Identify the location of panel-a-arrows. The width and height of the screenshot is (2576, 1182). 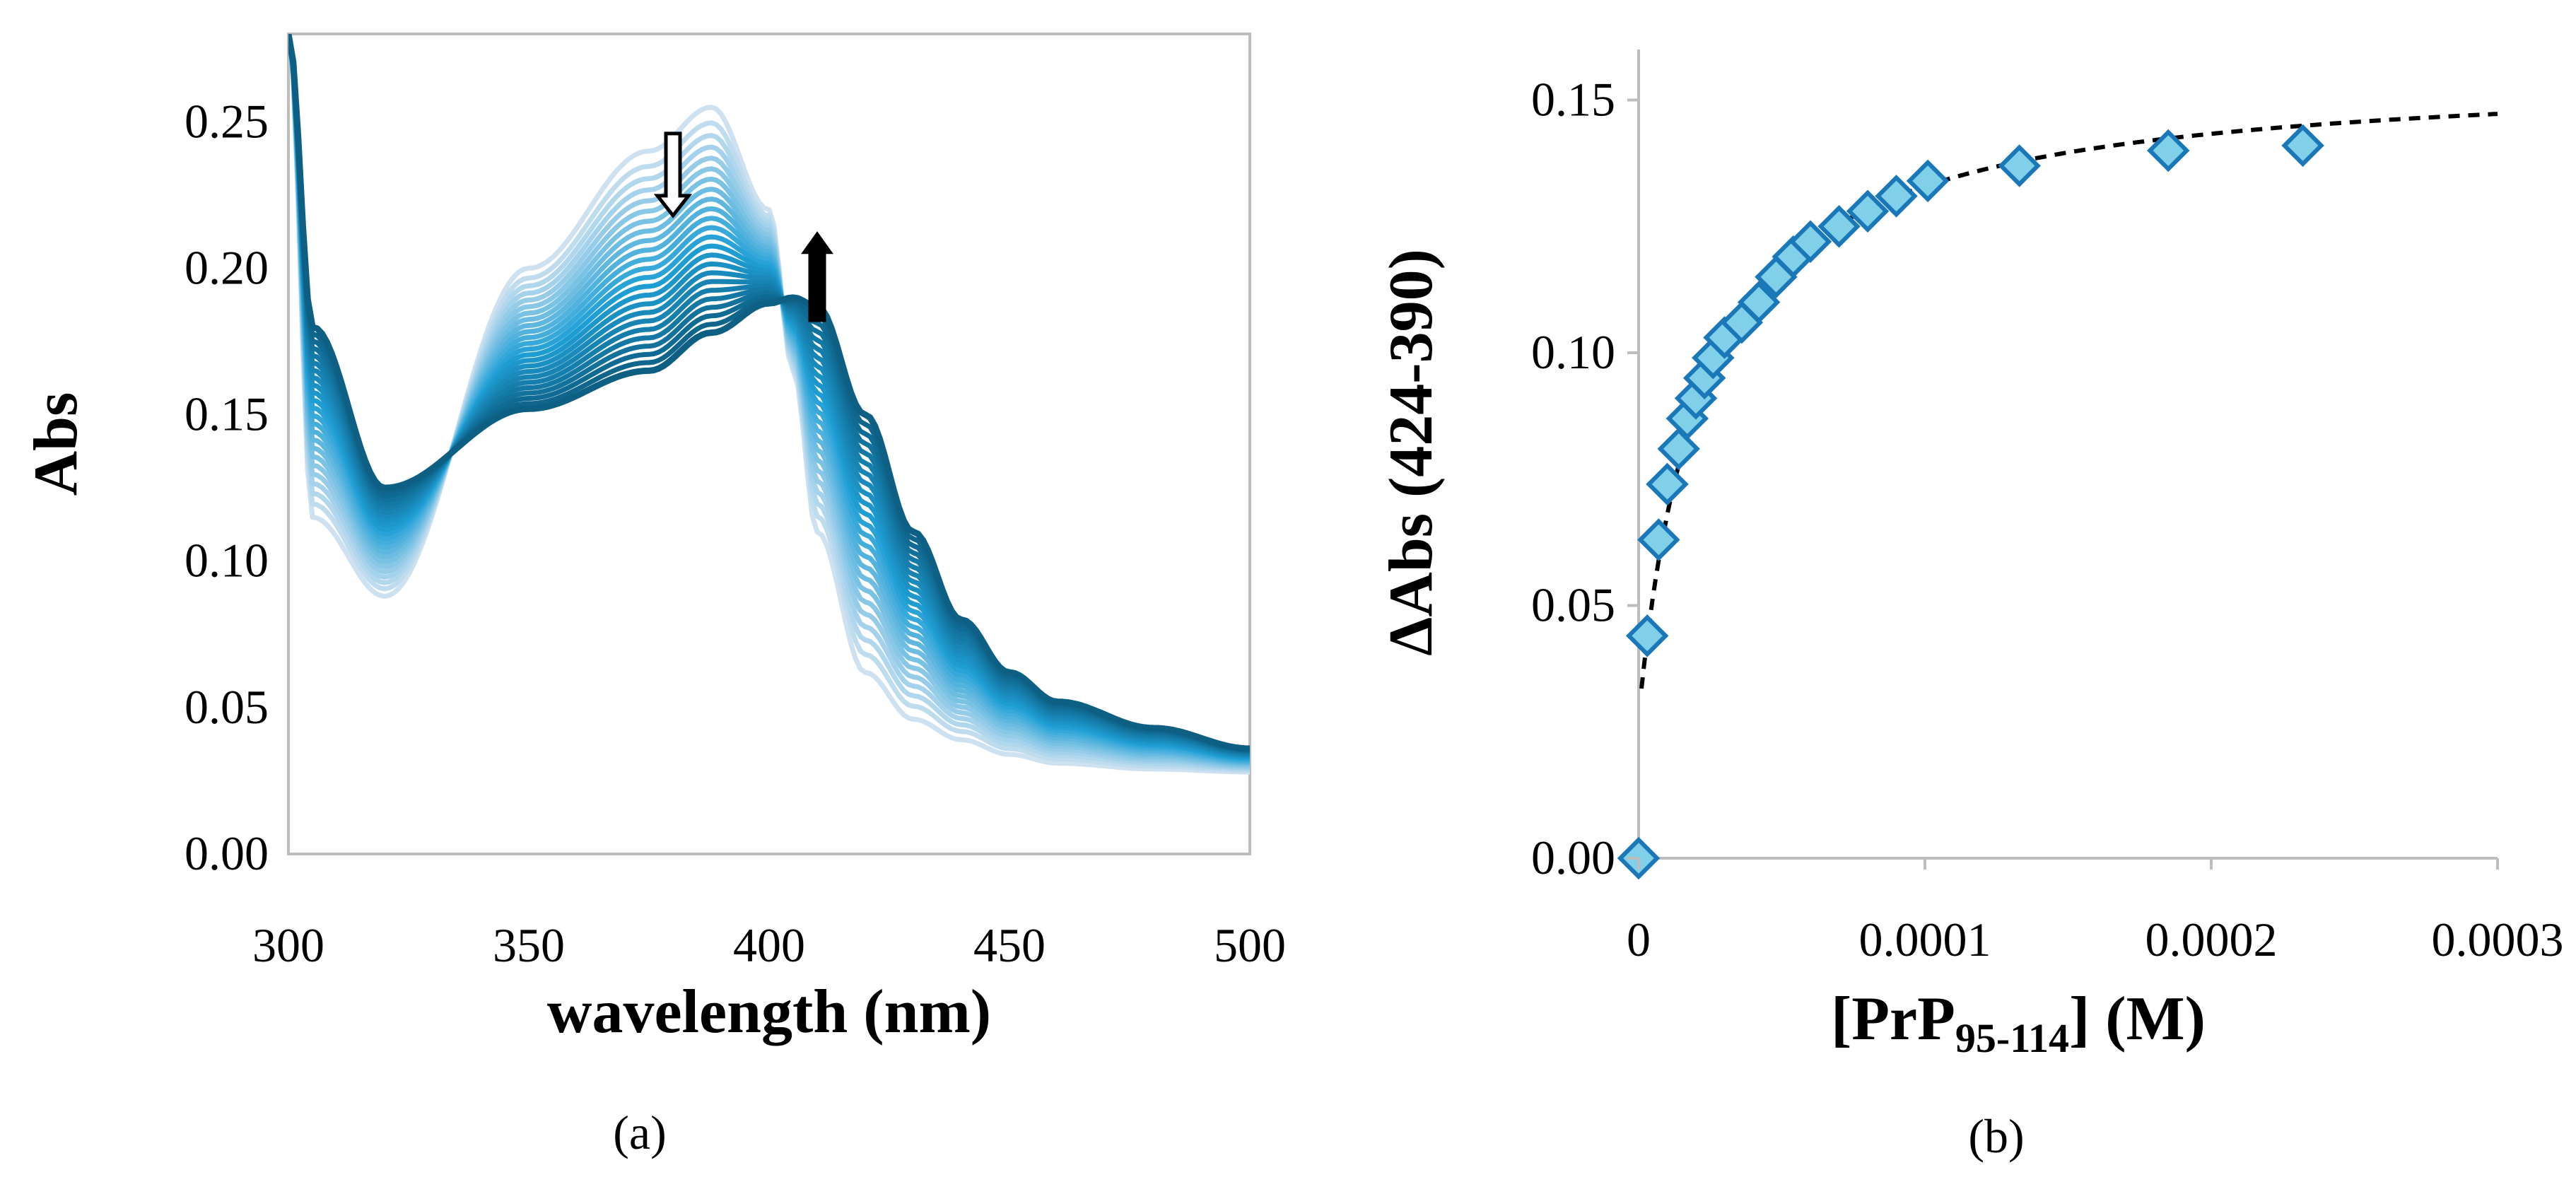
(743, 226).